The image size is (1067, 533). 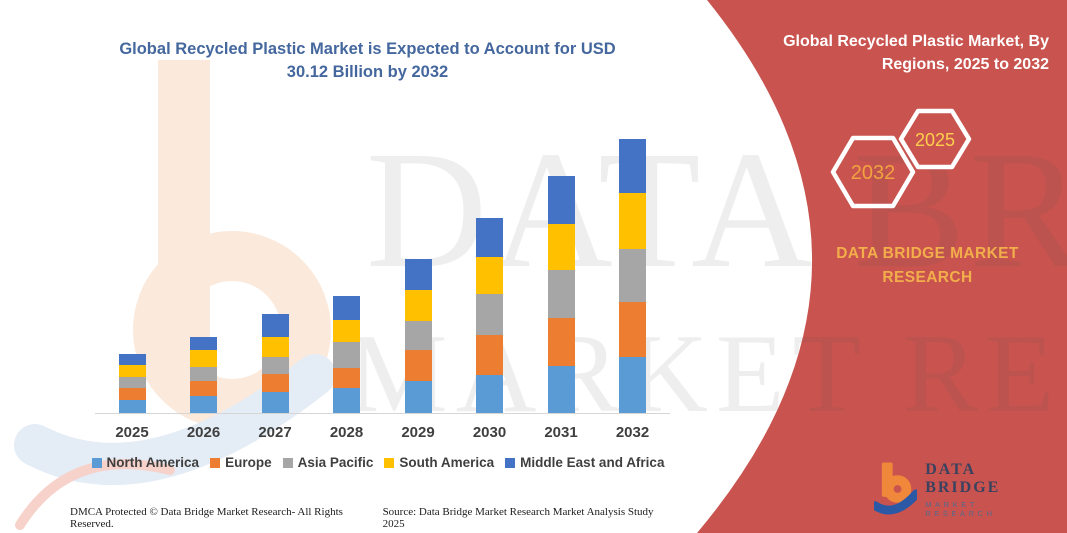 What do you see at coordinates (132, 359) in the screenshot?
I see `bar-segment-2025-middle-east-and-africa` at bounding box center [132, 359].